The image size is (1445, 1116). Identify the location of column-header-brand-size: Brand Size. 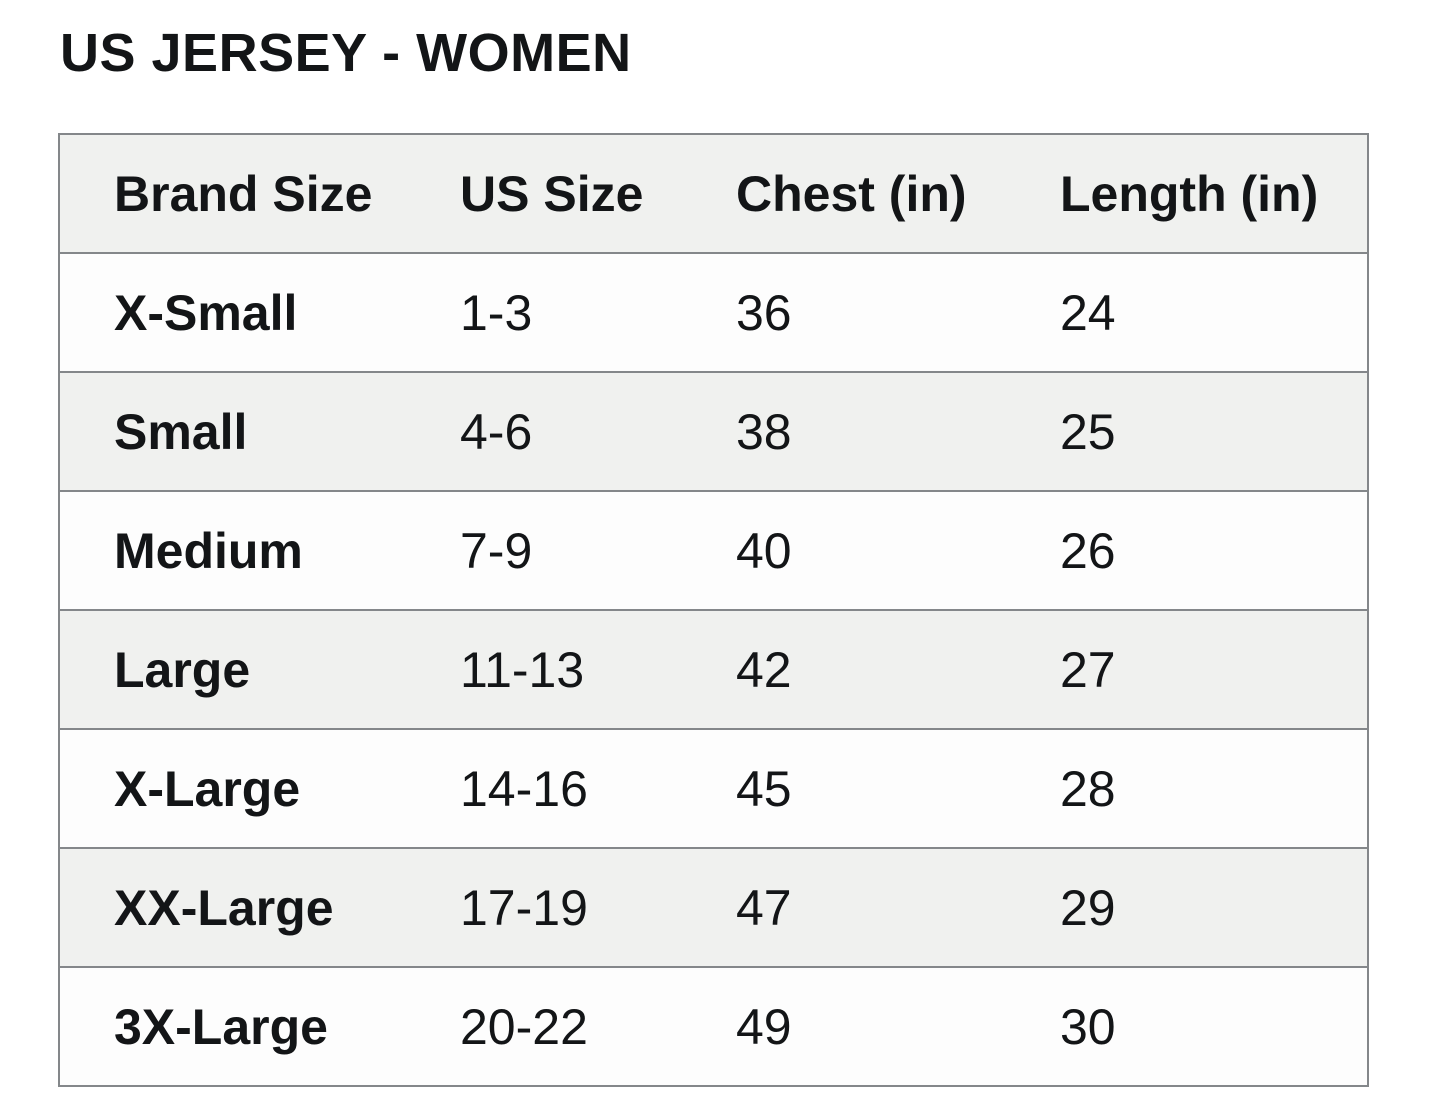
(243, 193).